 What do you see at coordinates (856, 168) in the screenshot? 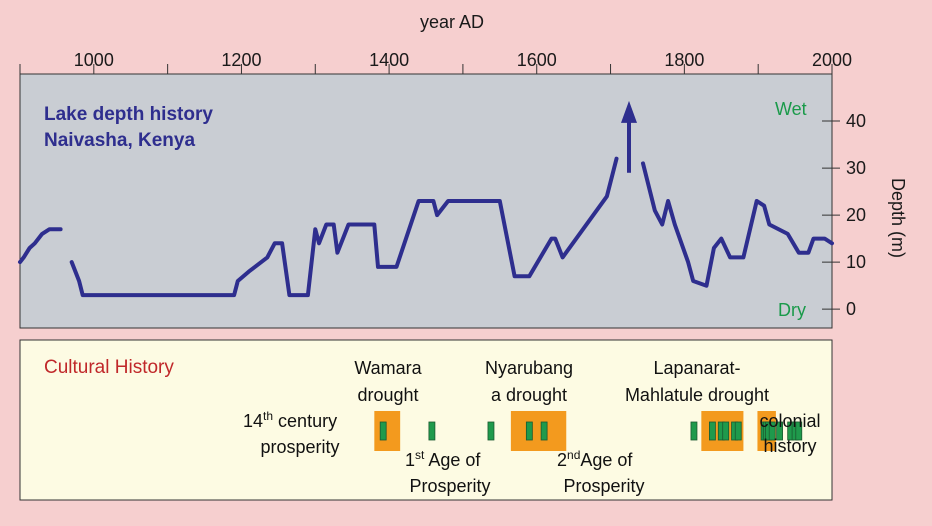
I see `y-tick-label: 30` at bounding box center [856, 168].